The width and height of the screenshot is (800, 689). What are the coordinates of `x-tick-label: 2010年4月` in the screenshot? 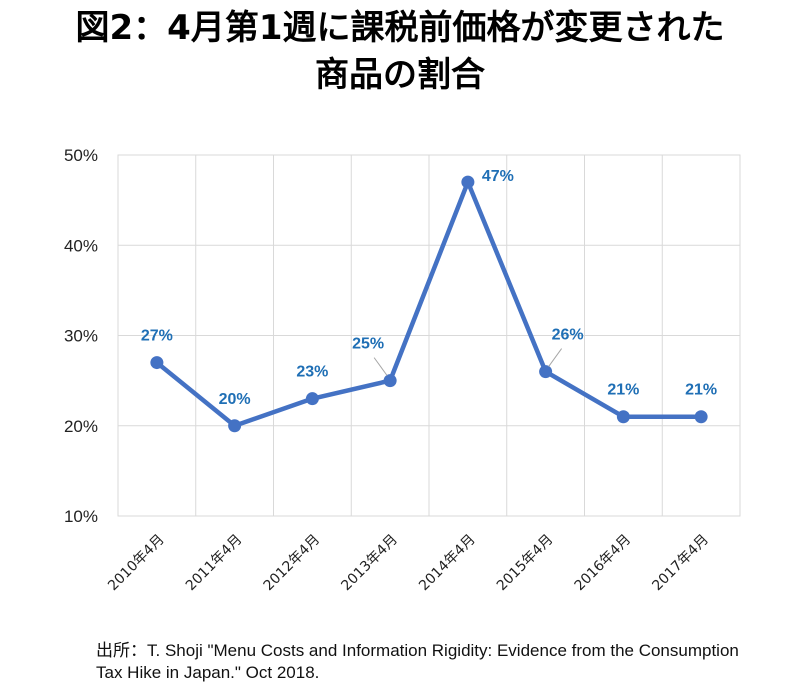 It's located at (136, 563).